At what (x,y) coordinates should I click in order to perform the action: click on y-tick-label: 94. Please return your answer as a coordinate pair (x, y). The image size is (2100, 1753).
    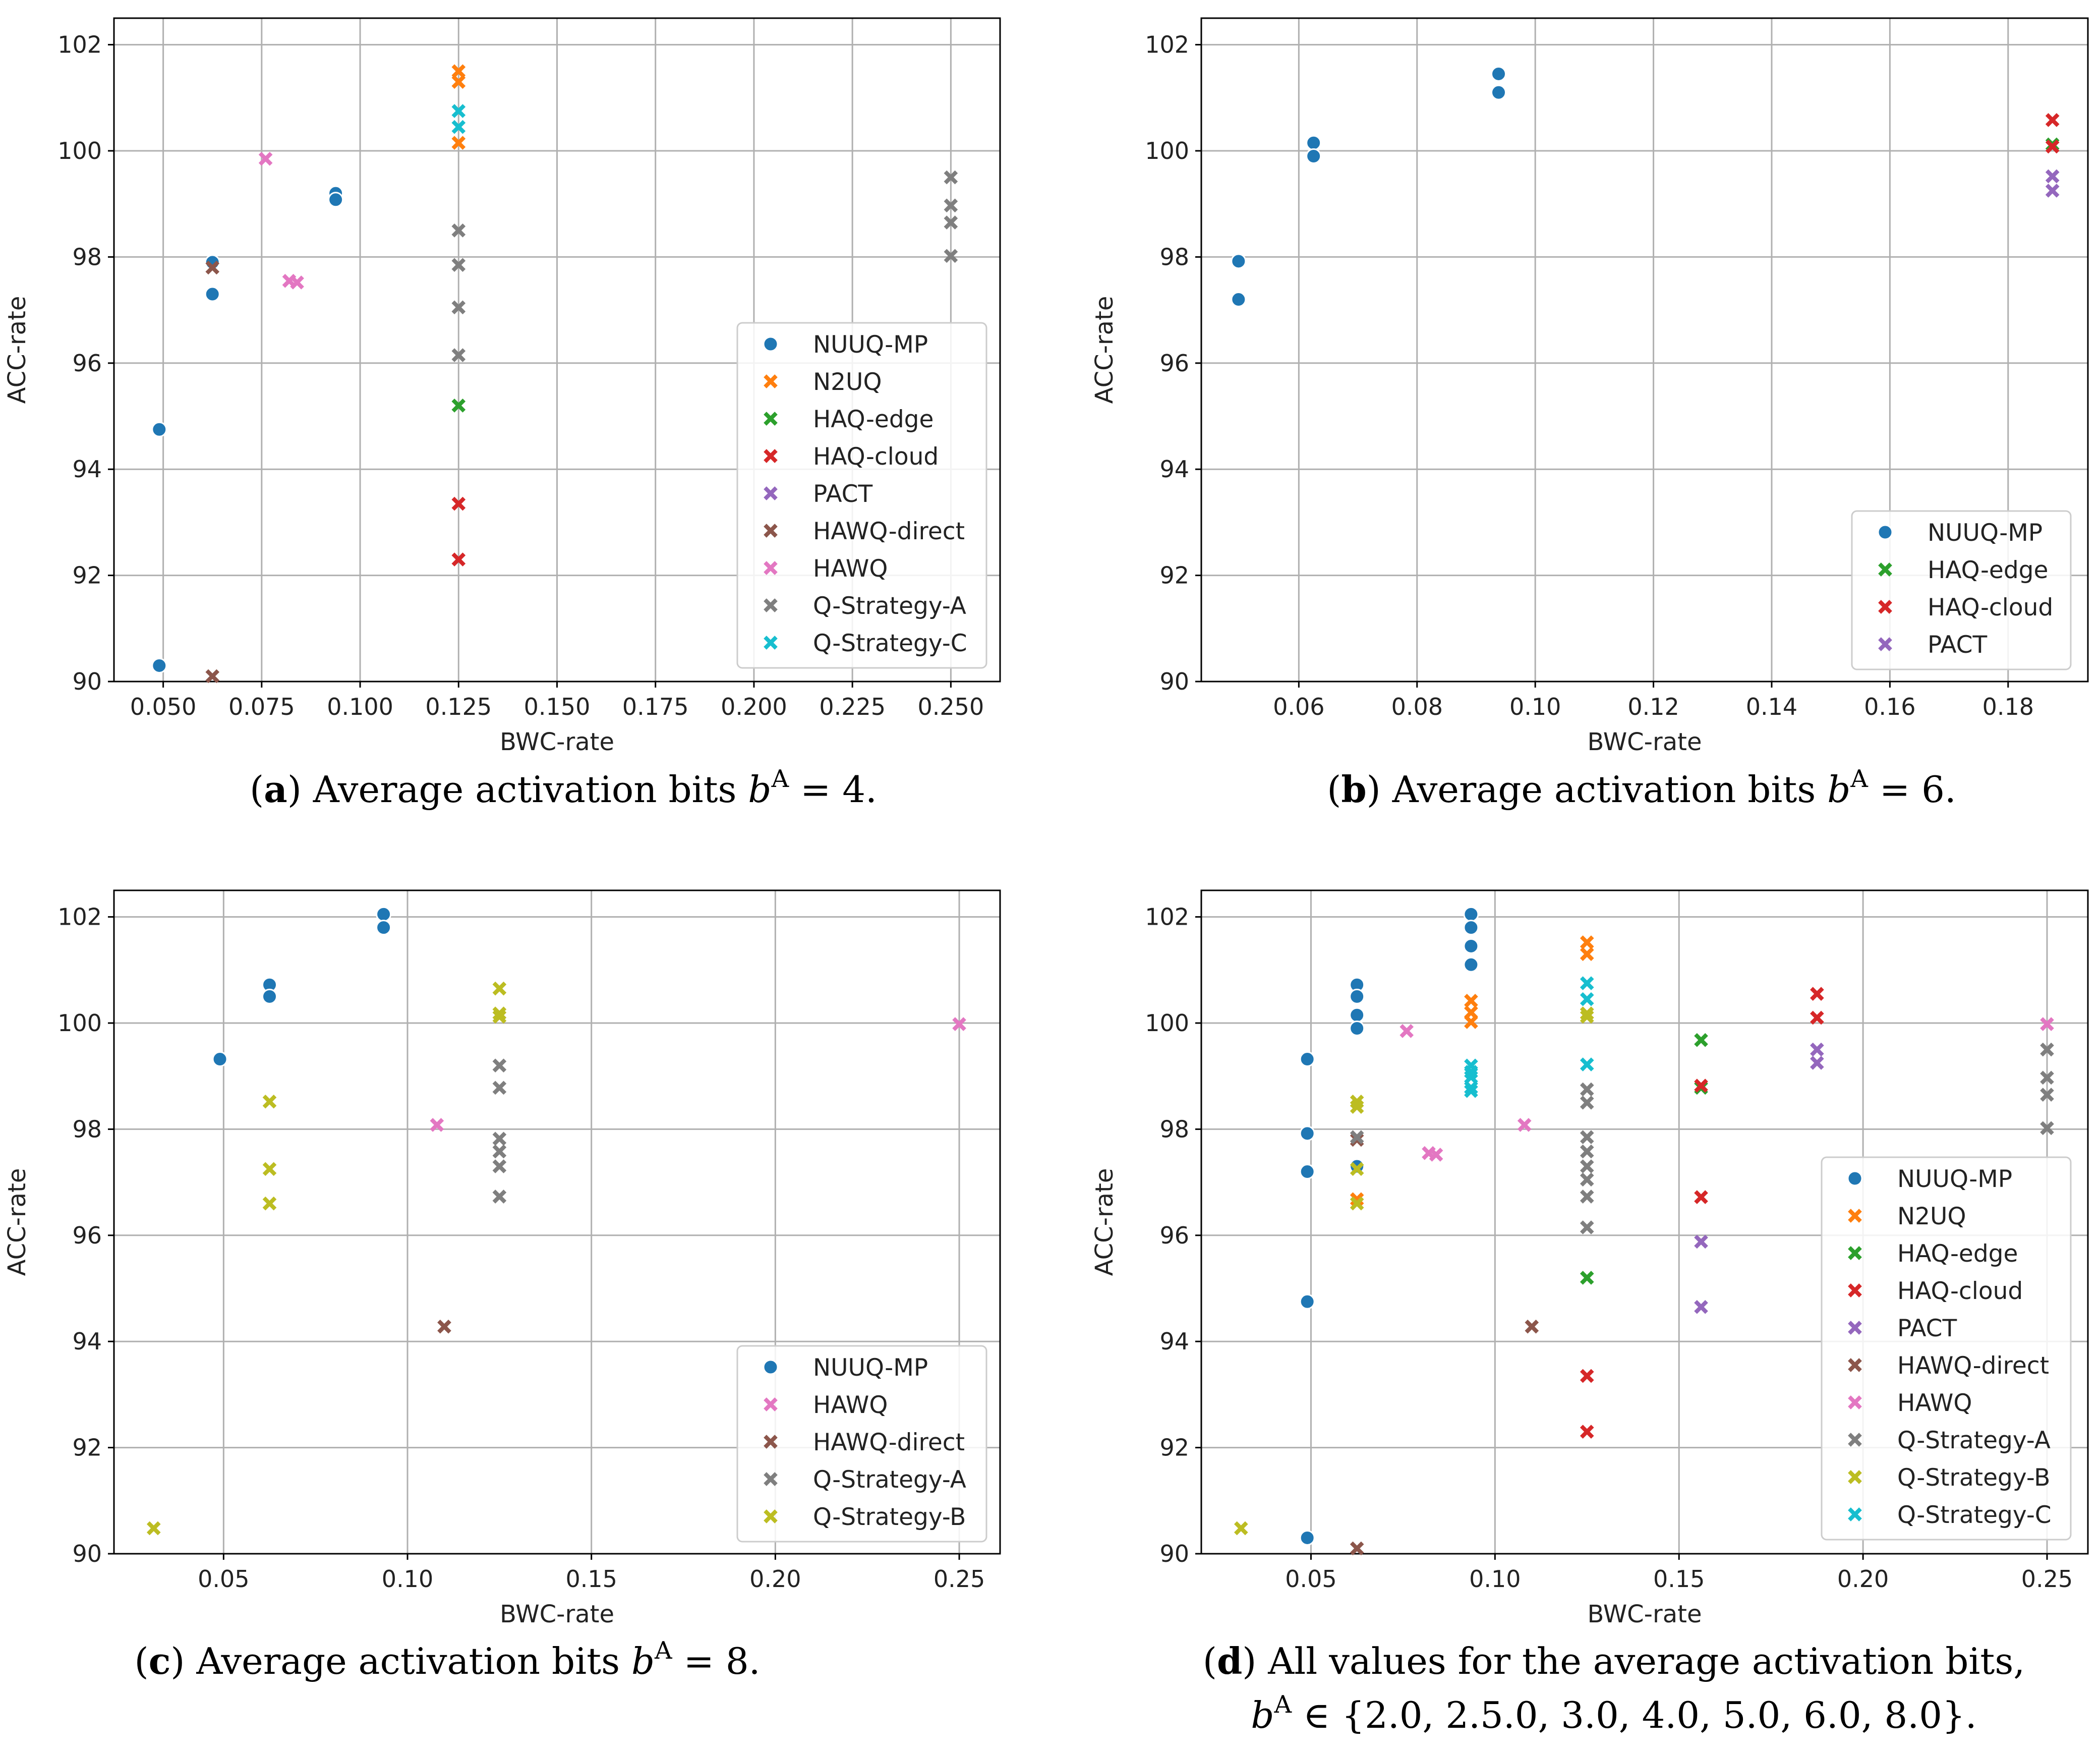
    Looking at the image, I should click on (1174, 469).